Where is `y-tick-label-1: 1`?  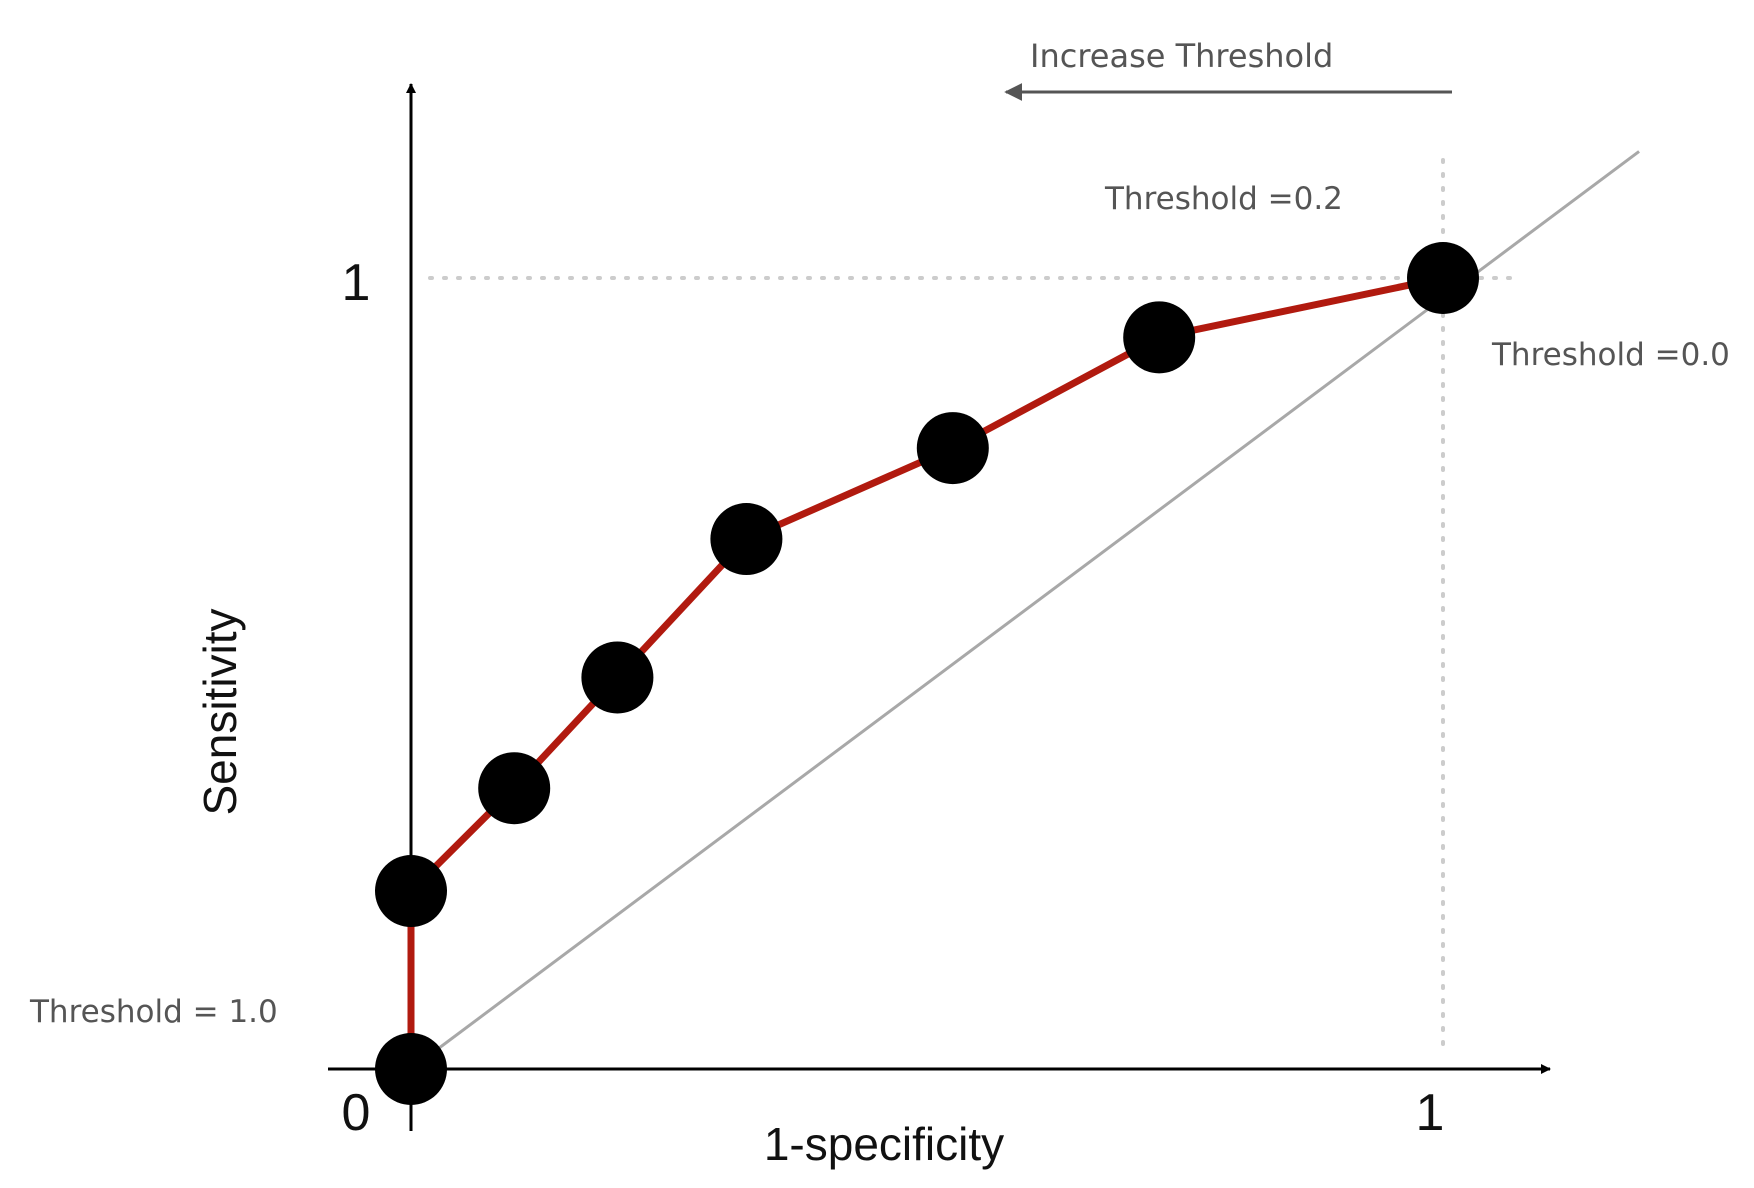 y-tick-label-1: 1 is located at coordinates (356, 283).